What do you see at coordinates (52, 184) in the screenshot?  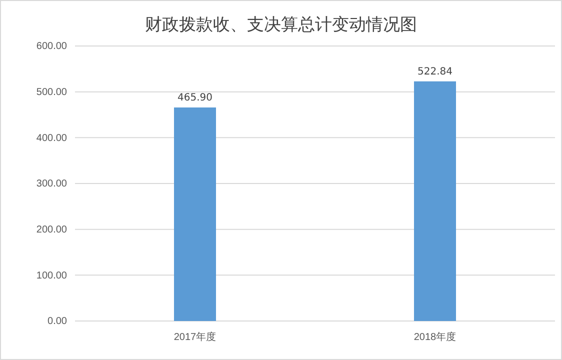 I see `y-tick-label: 300.00` at bounding box center [52, 184].